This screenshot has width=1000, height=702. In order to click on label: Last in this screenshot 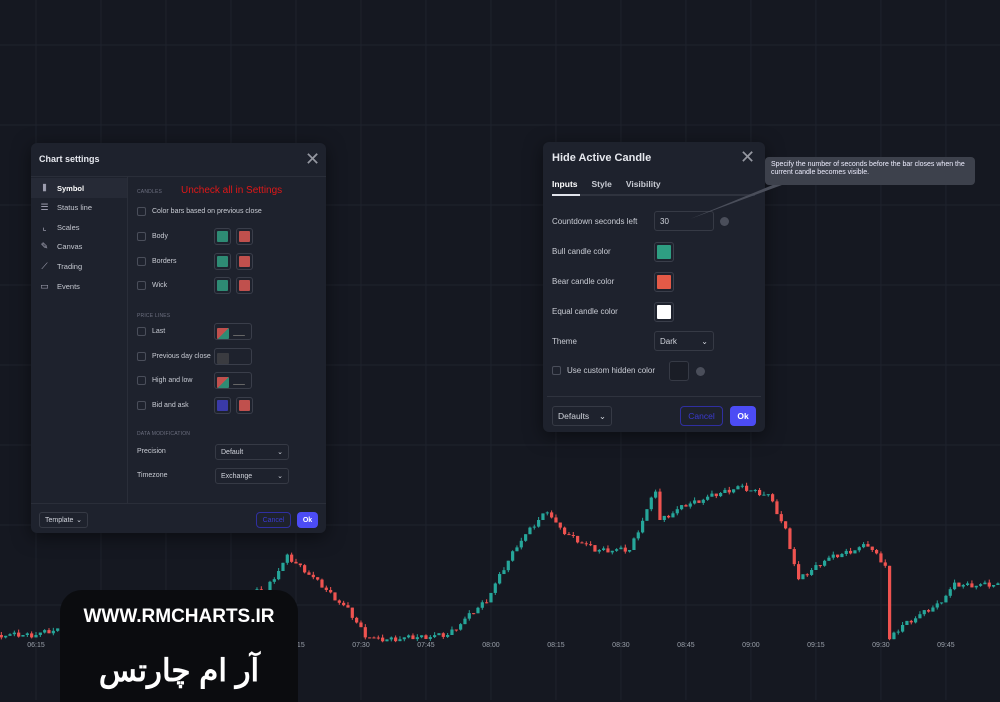, I will do `click(159, 331)`.